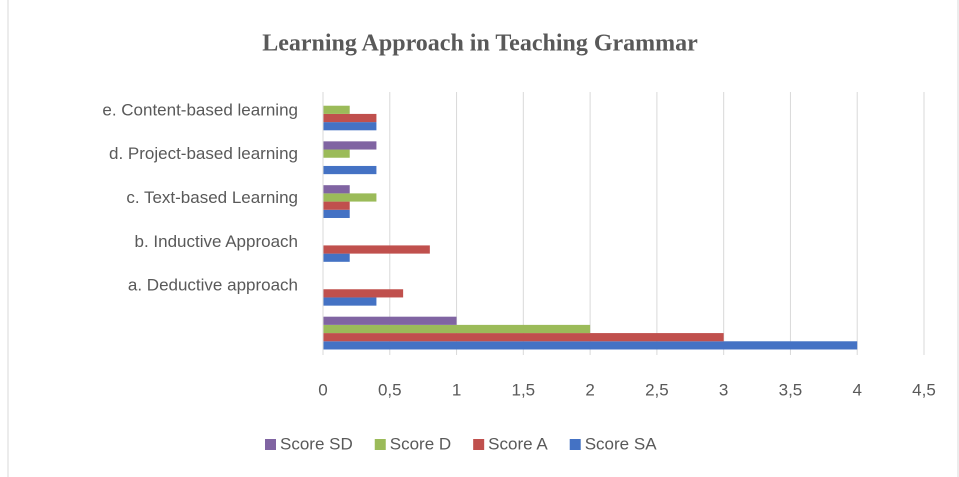 This screenshot has height=477, width=959. What do you see at coordinates (518, 443) in the screenshot?
I see `legend-label: Score A` at bounding box center [518, 443].